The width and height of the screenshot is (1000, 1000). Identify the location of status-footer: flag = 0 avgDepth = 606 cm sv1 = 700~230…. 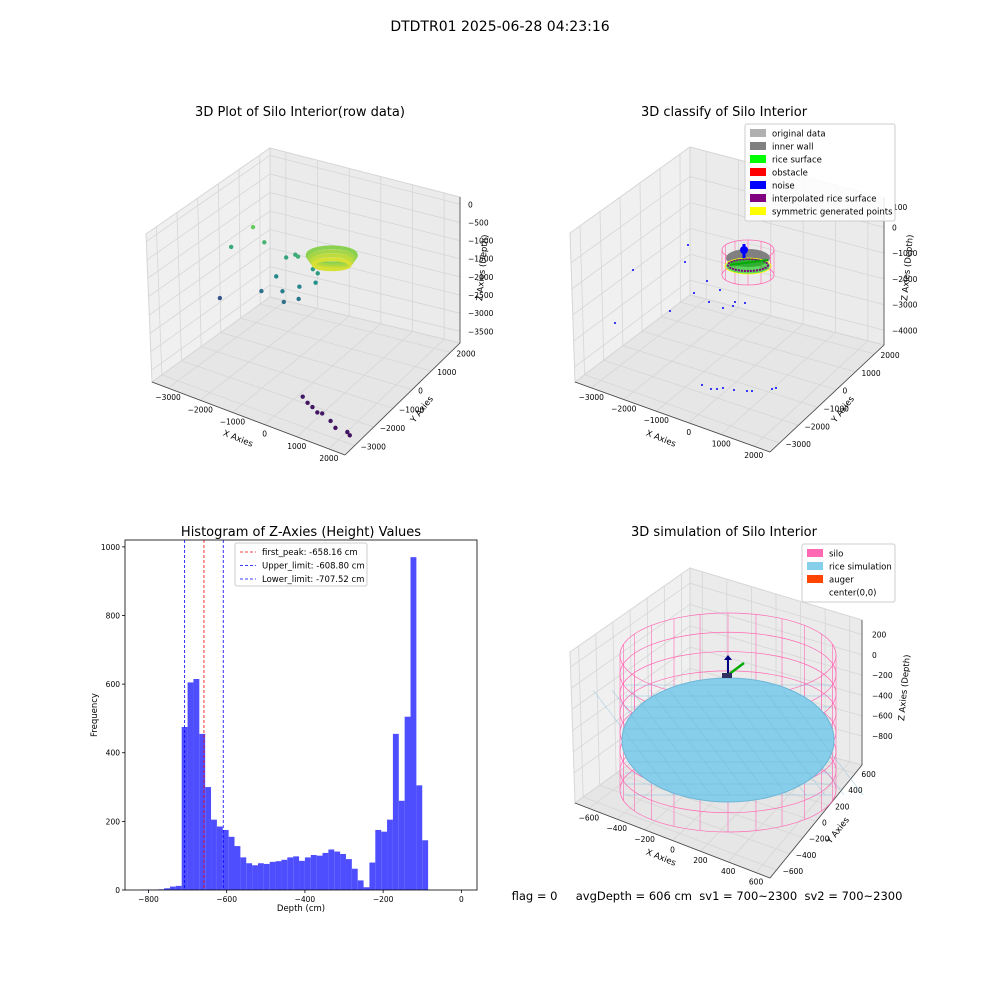
(707, 896).